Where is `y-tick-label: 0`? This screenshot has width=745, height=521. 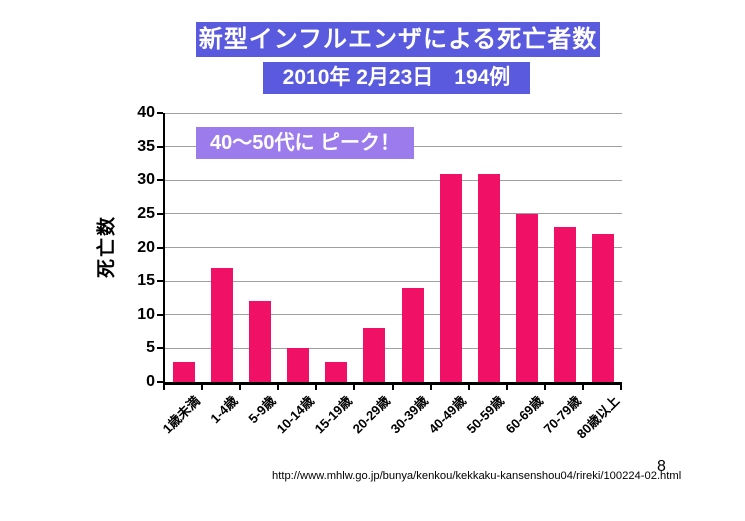 y-tick-label: 0 is located at coordinates (150, 381).